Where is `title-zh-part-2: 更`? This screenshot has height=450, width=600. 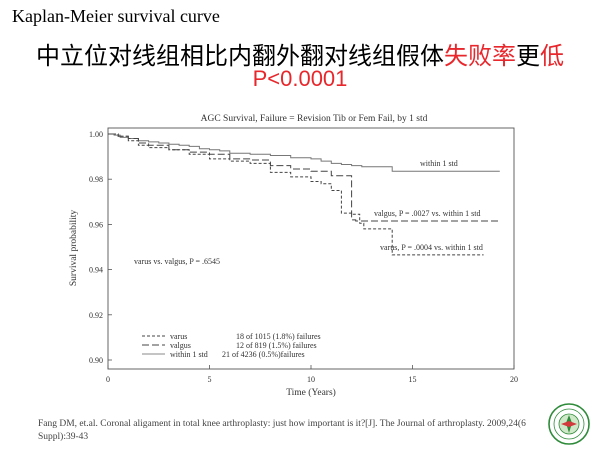 title-zh-part-2: 更 is located at coordinates (528, 56).